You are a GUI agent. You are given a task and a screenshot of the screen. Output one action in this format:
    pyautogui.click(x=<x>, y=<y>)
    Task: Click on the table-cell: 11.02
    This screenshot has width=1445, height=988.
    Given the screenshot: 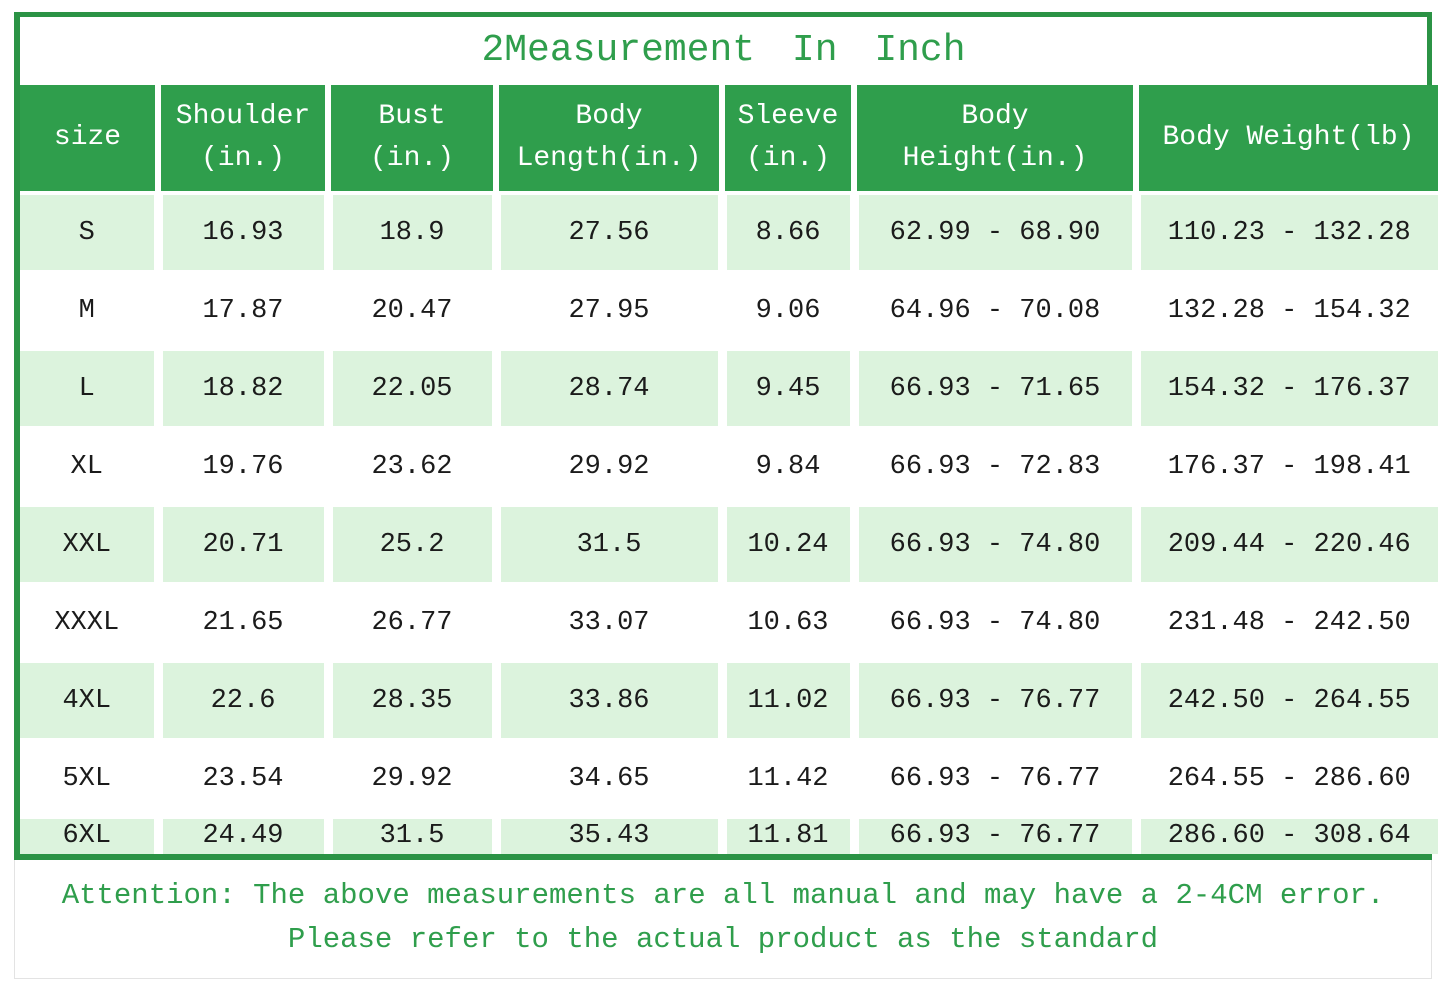 What is the action you would take?
    pyautogui.click(x=790, y=700)
    